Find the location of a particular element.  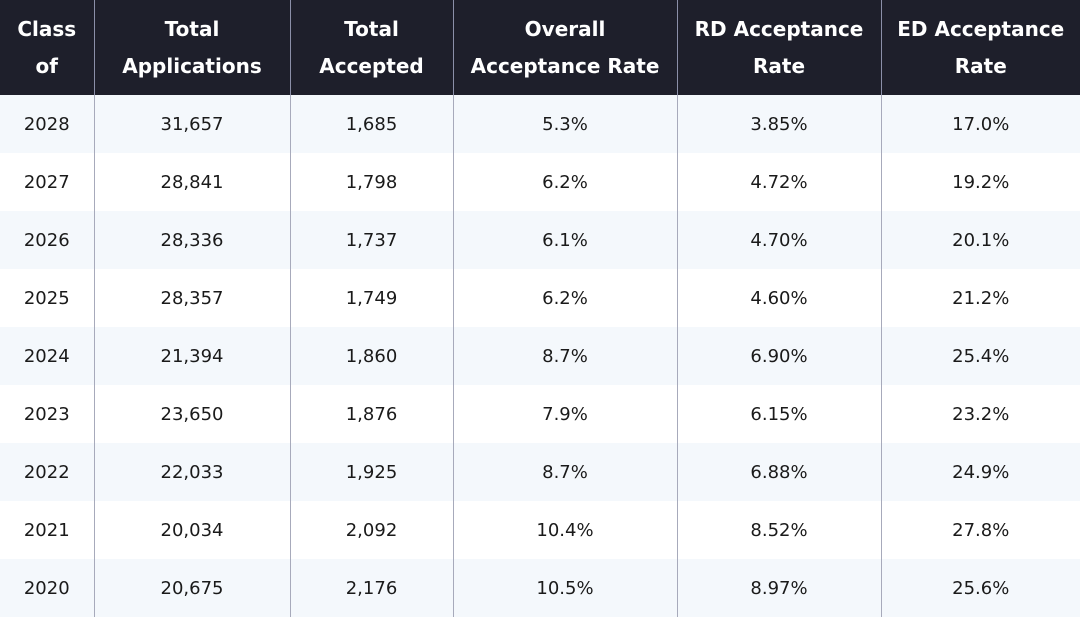

table-row: 2021 20,034 2,092 10.4% 8.52% 27.8% is located at coordinates (540, 530).